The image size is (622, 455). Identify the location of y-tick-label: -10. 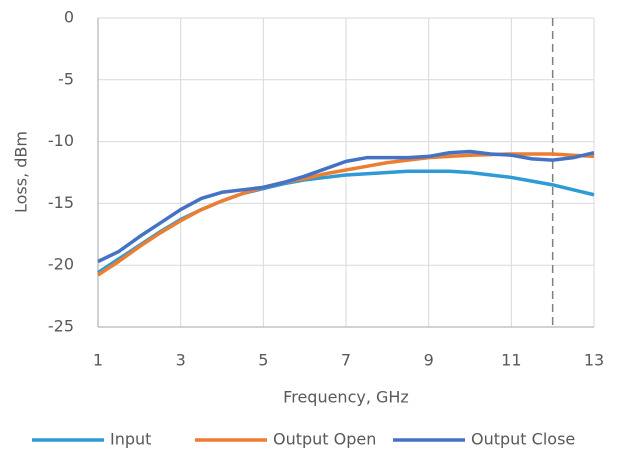
(61, 140).